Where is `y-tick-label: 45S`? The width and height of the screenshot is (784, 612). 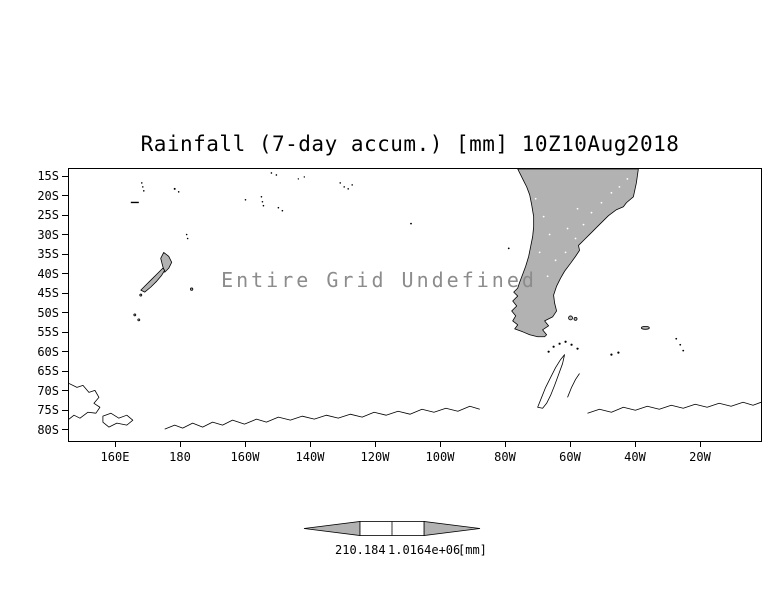
y-tick-label: 45S is located at coordinates (48, 293).